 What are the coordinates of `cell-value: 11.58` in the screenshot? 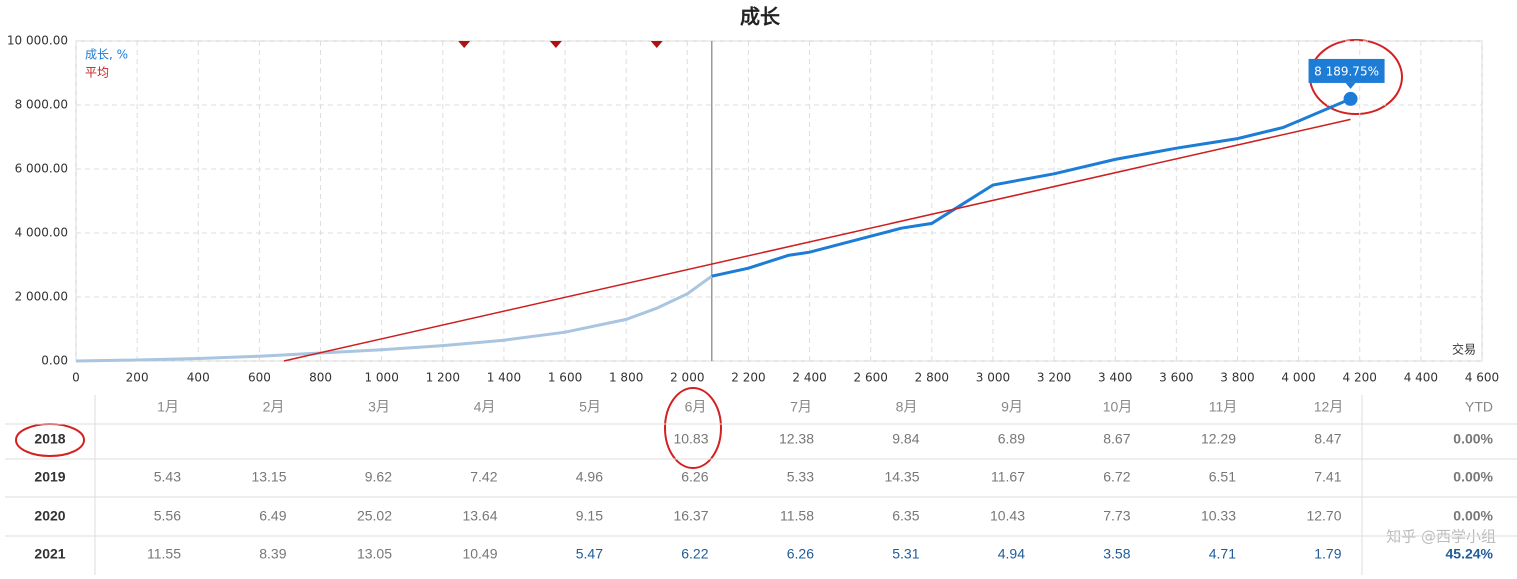 It's located at (797, 516).